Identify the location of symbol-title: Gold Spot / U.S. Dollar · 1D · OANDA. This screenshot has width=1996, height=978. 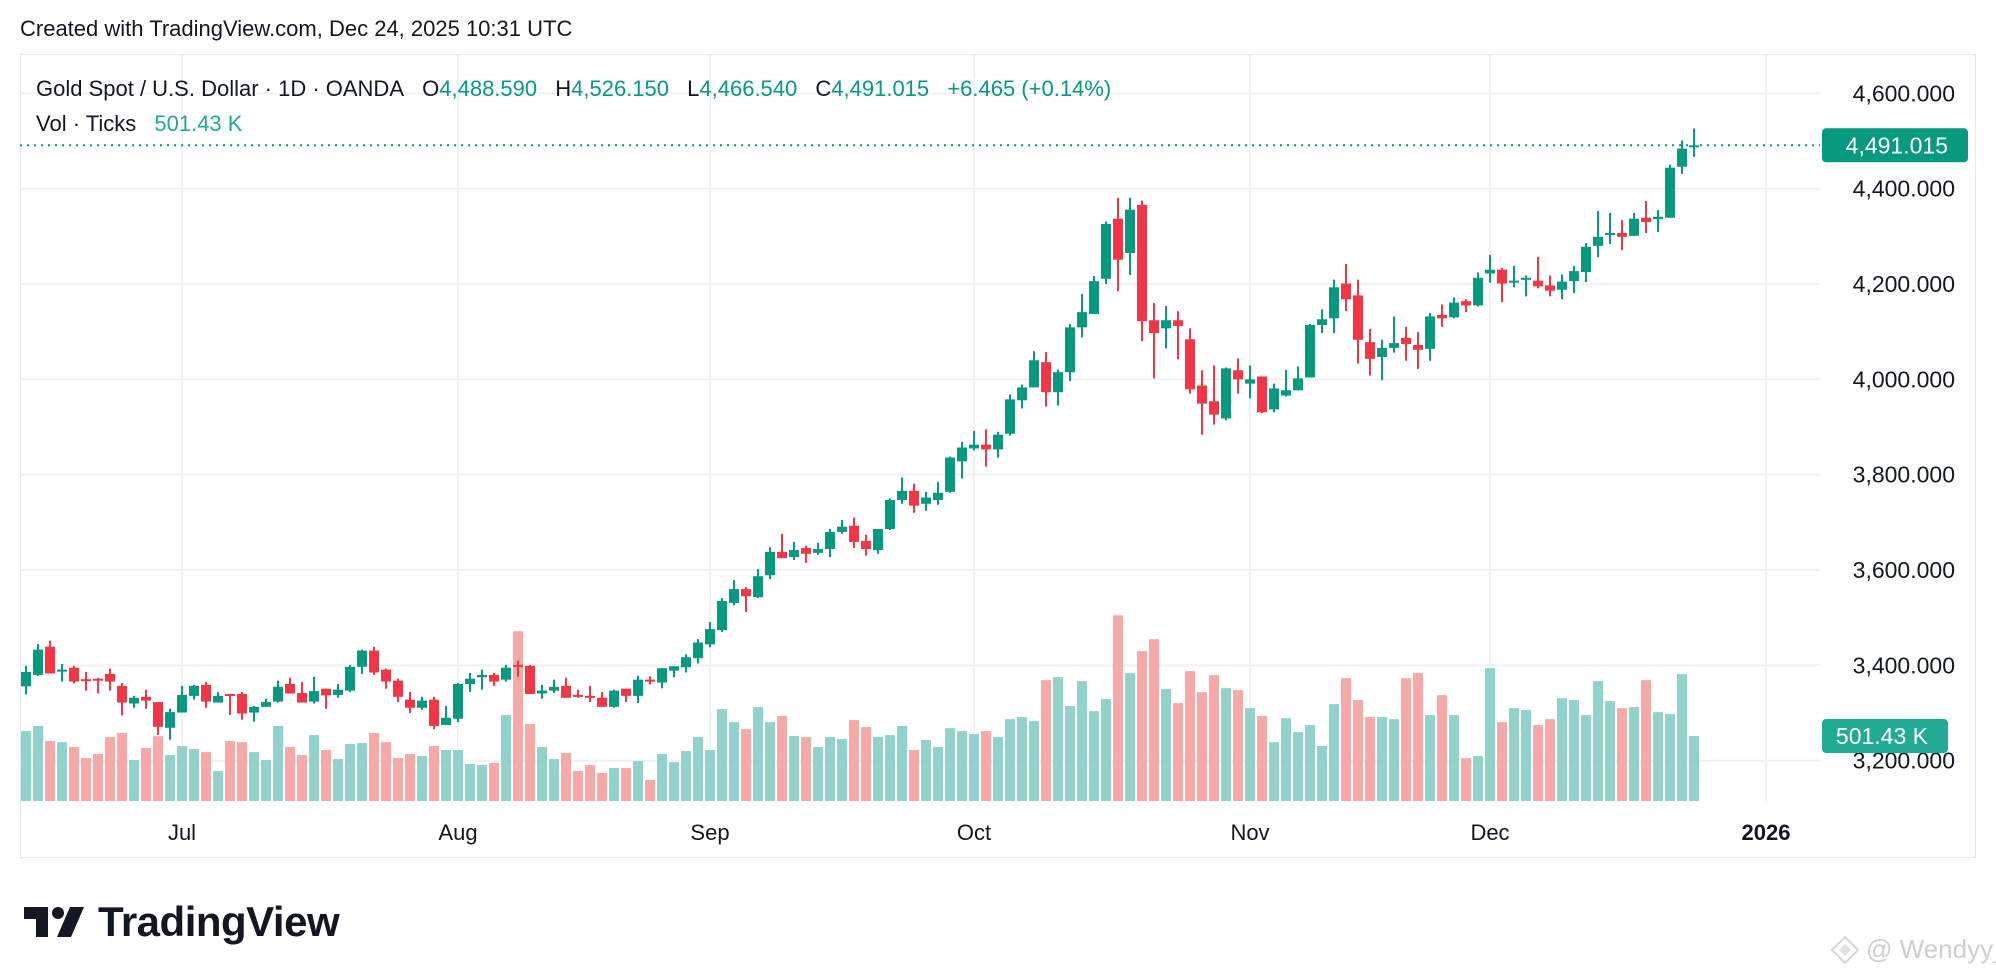
(220, 88).